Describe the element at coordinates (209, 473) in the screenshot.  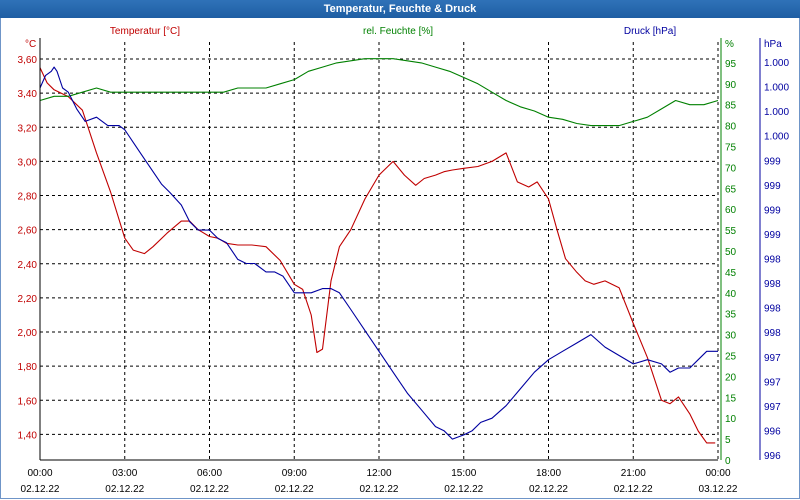
I see `x-tick-time: 06:00` at that location.